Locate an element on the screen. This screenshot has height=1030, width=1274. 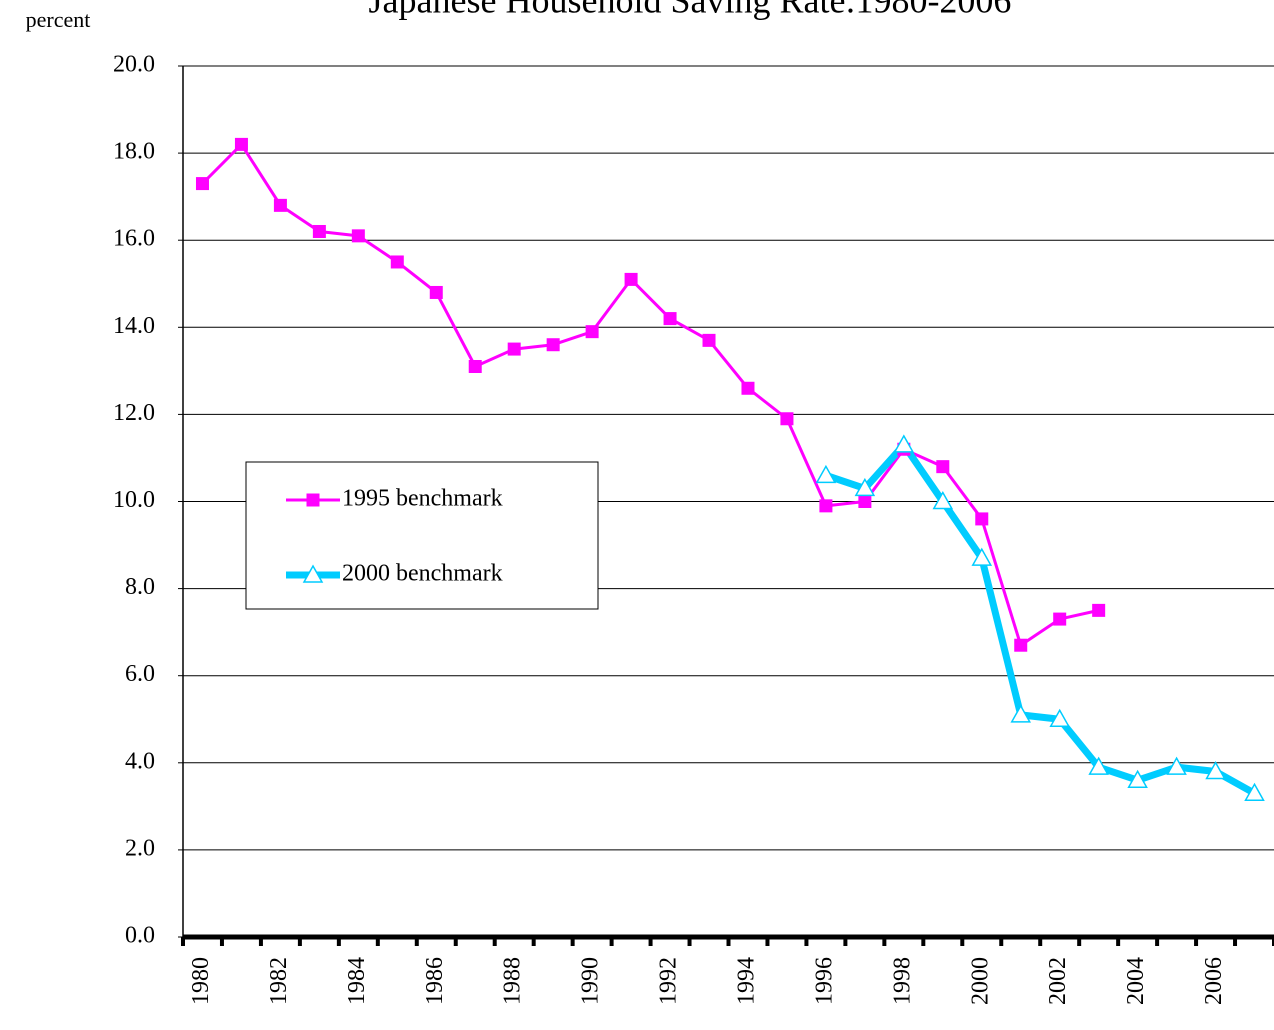
x-tick-label: 2000 is located at coordinates (980, 981).